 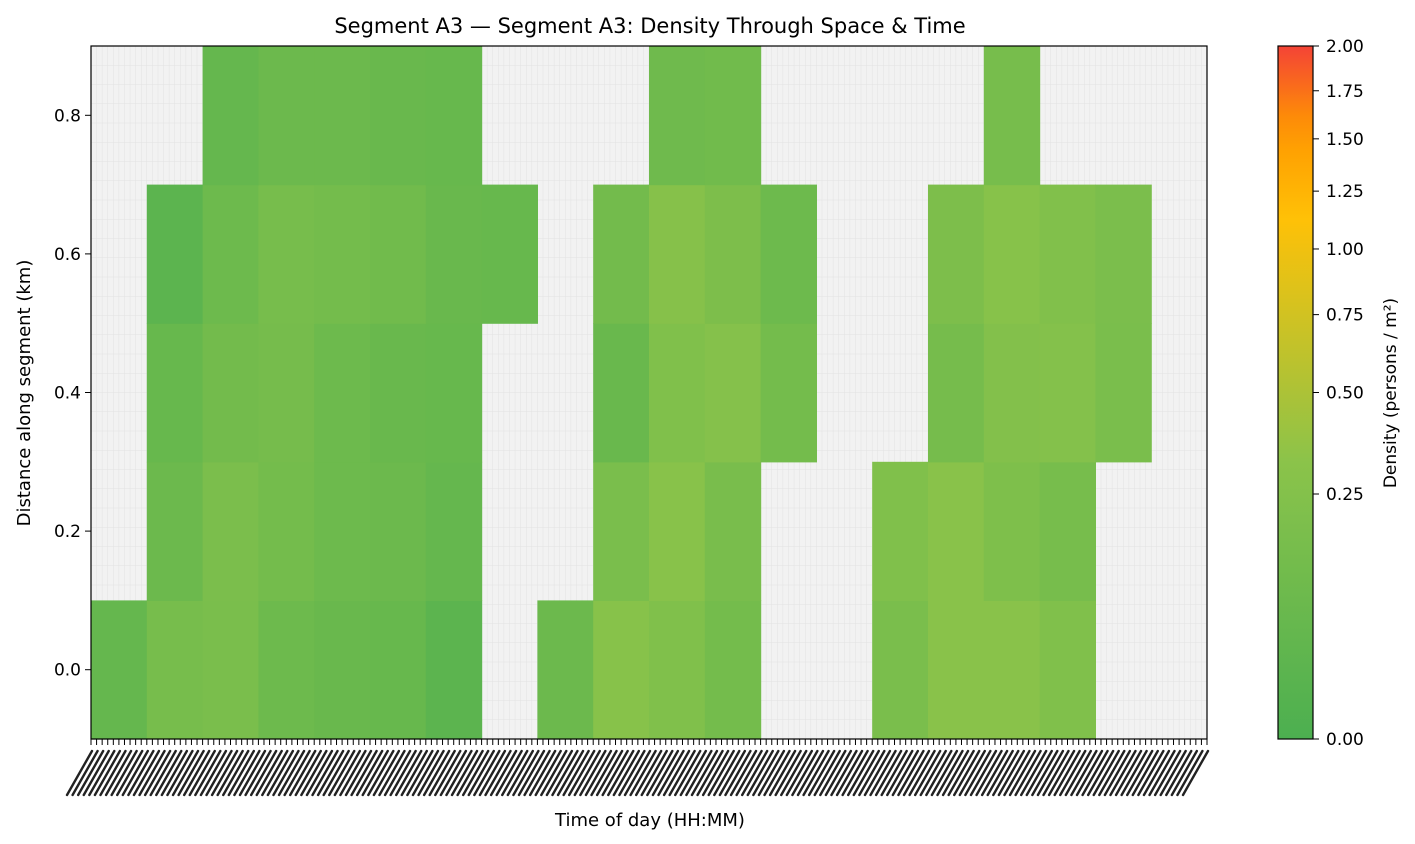 What do you see at coordinates (1345, 92) in the screenshot?
I see `colorbar-tick-label: 1.75` at bounding box center [1345, 92].